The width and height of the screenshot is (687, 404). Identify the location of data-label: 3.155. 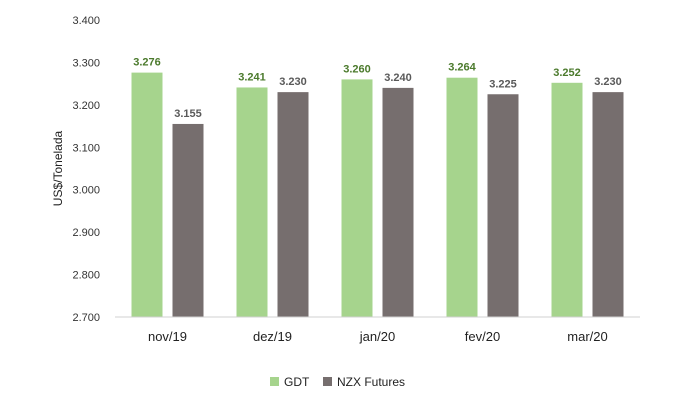
(188, 114).